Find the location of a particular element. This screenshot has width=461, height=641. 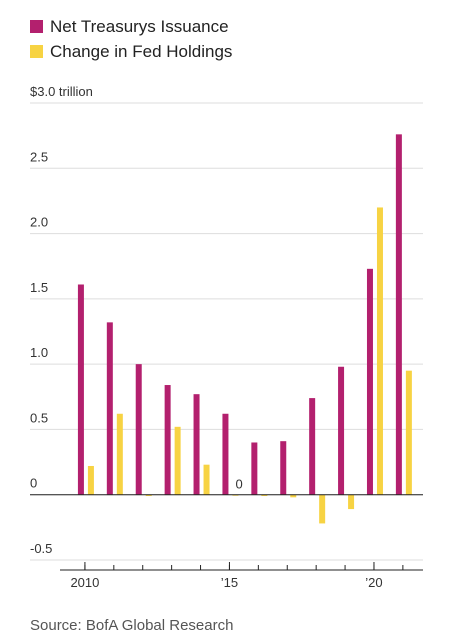

y-tick-label: 2.5 is located at coordinates (39, 156).